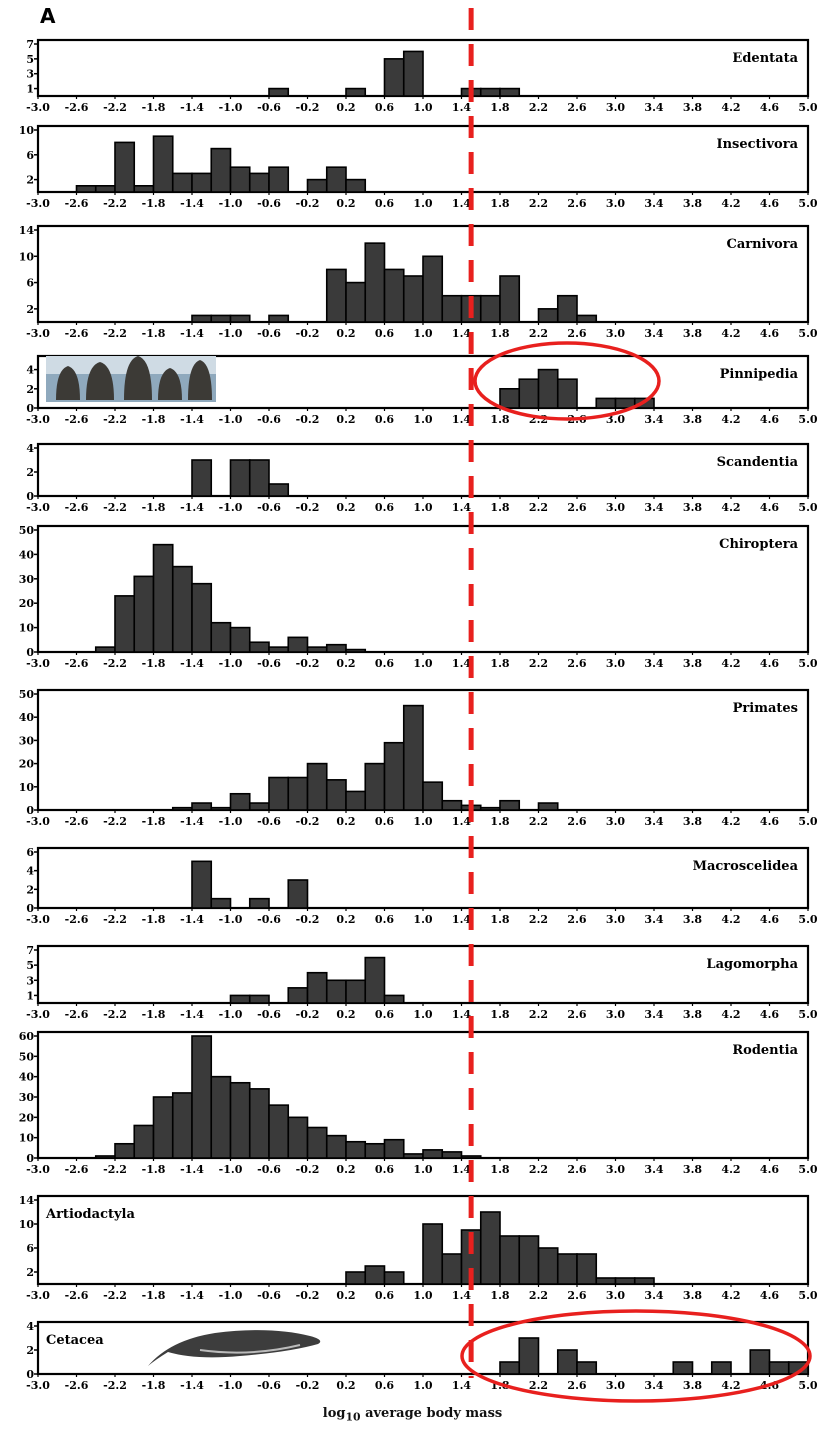  What do you see at coordinates (758, 462) in the screenshot?
I see `panel-title: Scandentia` at bounding box center [758, 462].